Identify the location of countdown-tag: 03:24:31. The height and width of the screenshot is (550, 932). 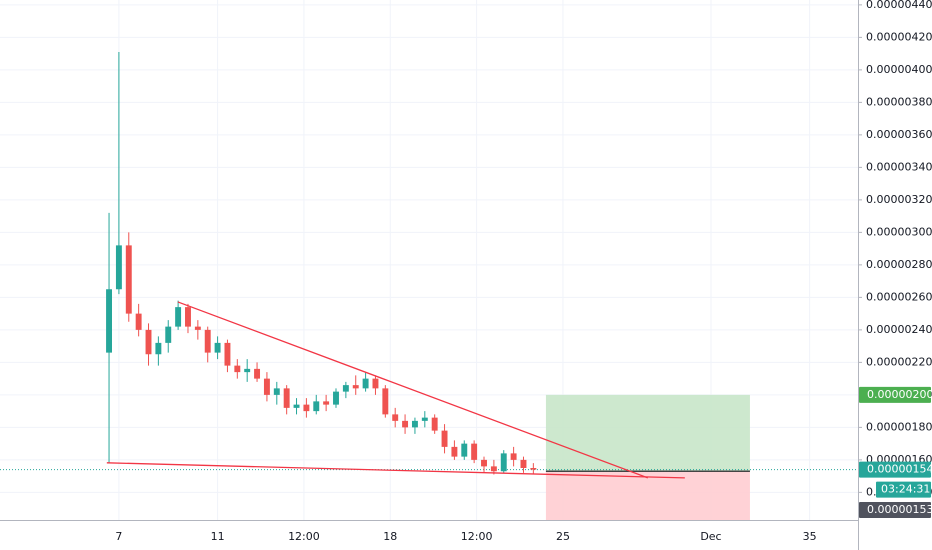
(905, 489).